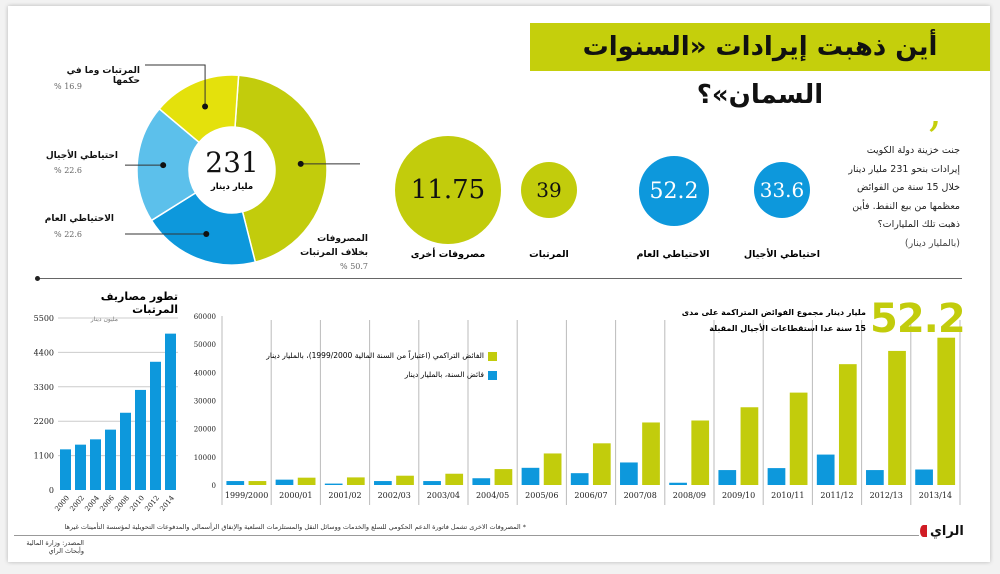 This screenshot has height=574, width=1000. Describe the element at coordinates (104, 319) in the screenshot. I see `y-axis-unit: مليون دينار` at that location.